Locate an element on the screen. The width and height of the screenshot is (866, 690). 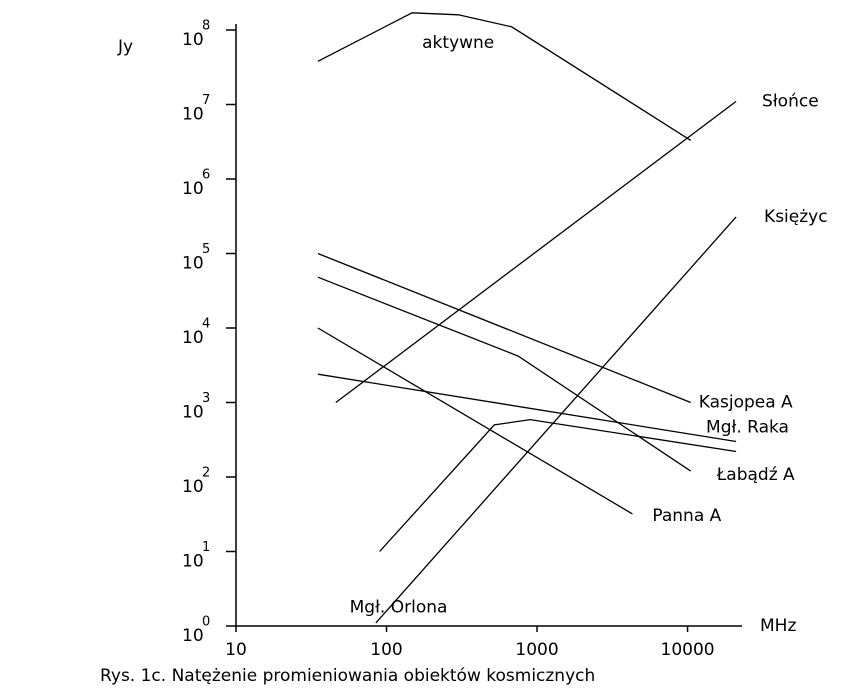
y-tick-exp: 2 is located at coordinates (206, 473).